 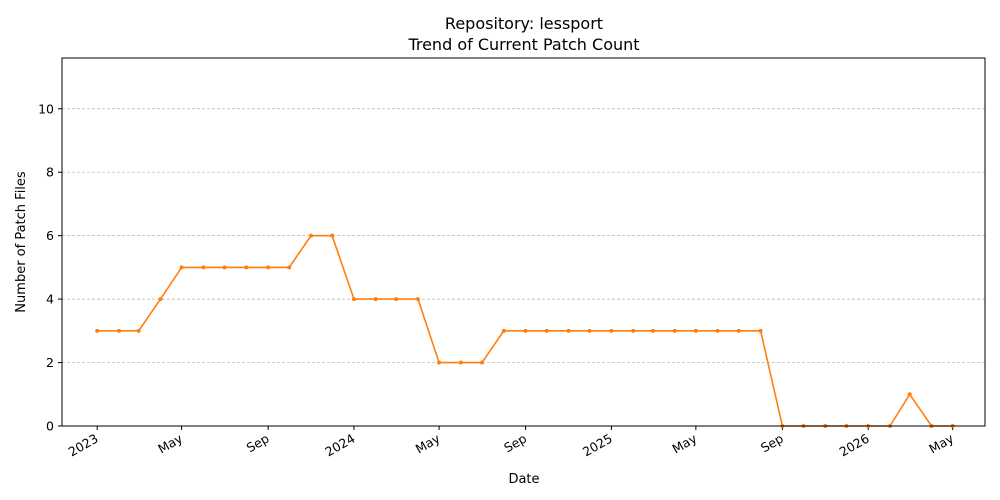 What do you see at coordinates (524, 23) in the screenshot?
I see `chart-title: Repository: lessport` at bounding box center [524, 23].